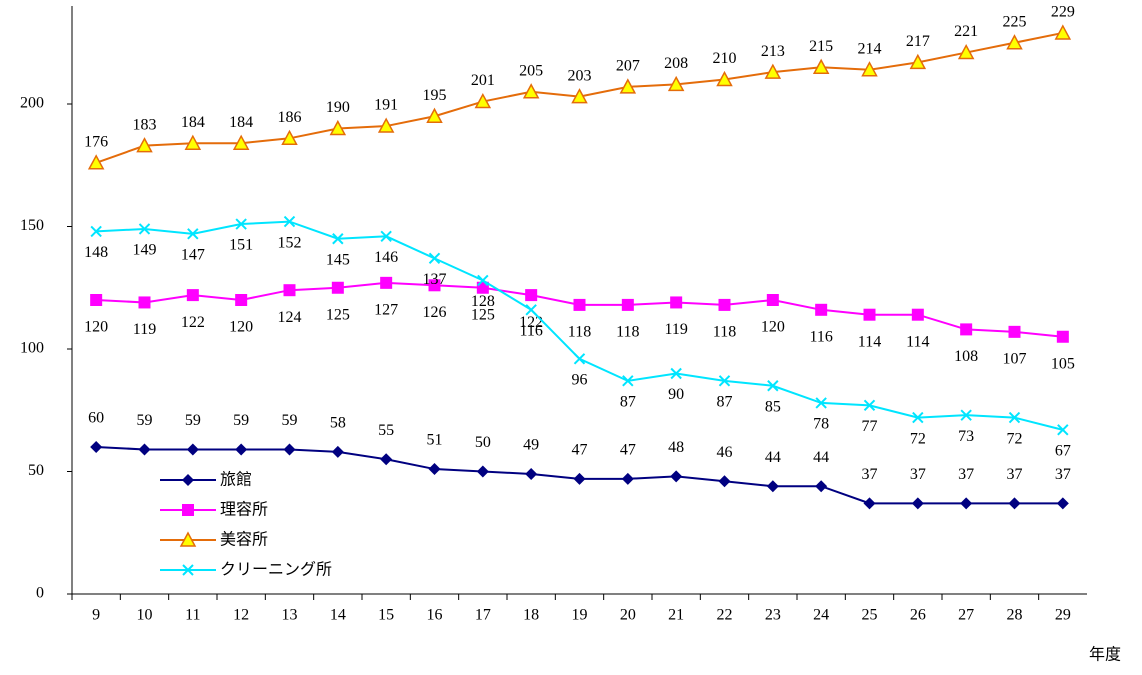 The width and height of the screenshot is (1142, 675). I want to click on y-tick-label: 0, so click(40, 593).